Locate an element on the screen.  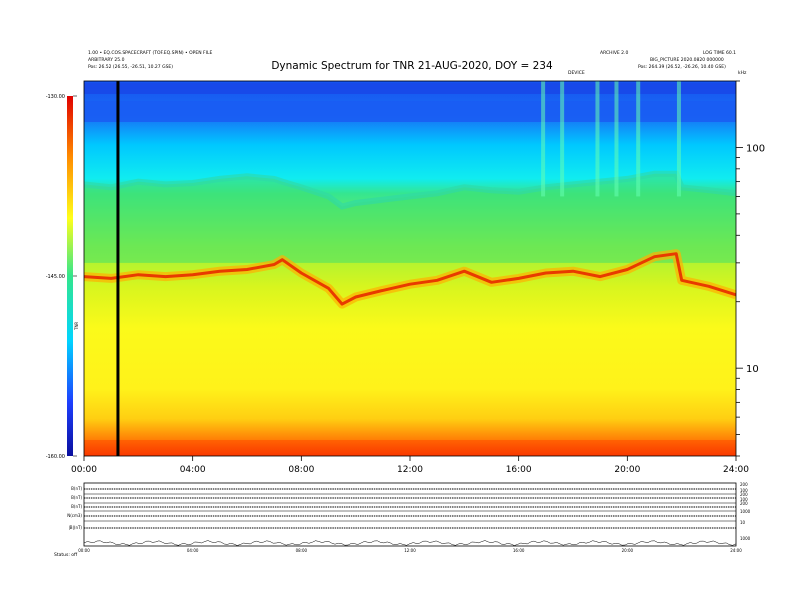
second-intense-band is located at coordinates (410, 111).